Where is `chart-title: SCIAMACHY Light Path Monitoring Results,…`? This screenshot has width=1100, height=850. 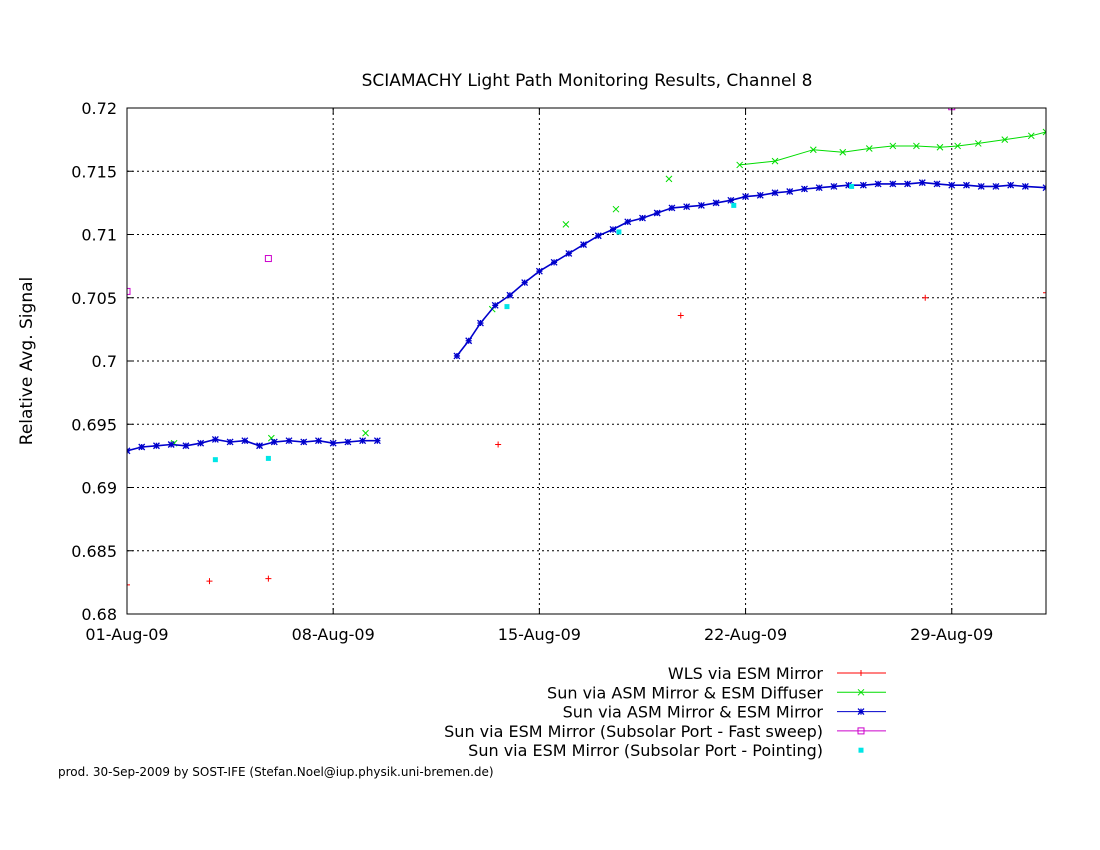 chart-title: SCIAMACHY Light Path Monitoring Results,… is located at coordinates (587, 81).